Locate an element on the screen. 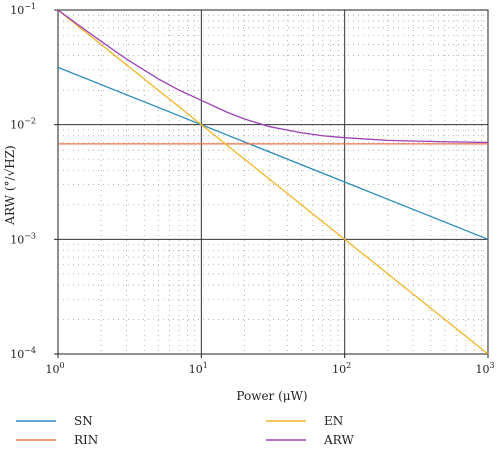  y-tick-label: 10⁻³ is located at coordinates (23, 238).